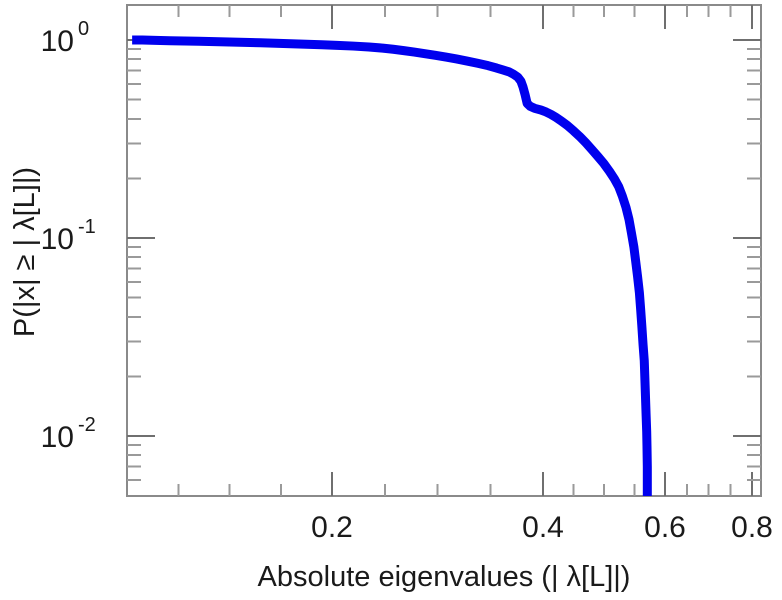 The height and width of the screenshot is (600, 782). Describe the element at coordinates (87, 425) in the screenshot. I see `y-tick-exponent: -2` at that location.